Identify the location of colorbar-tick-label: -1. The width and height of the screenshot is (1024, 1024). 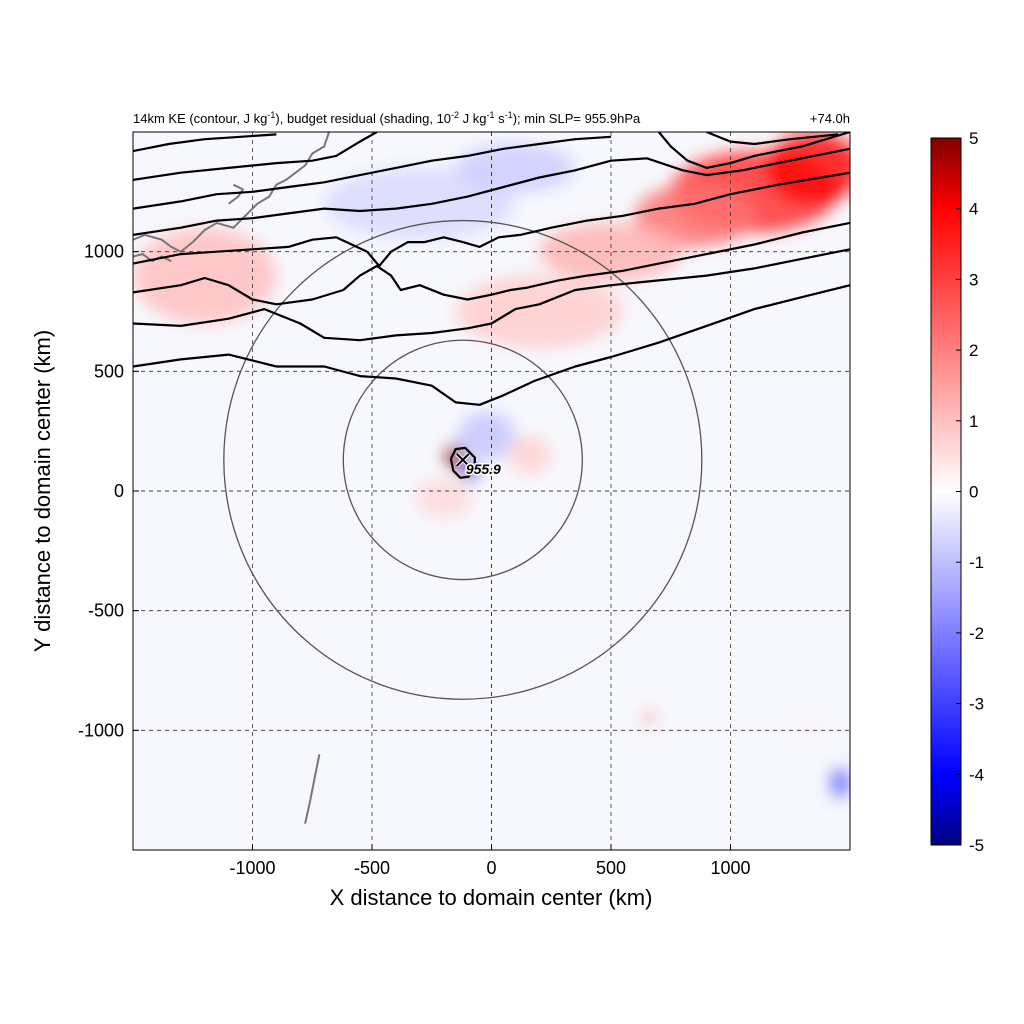
(976, 562).